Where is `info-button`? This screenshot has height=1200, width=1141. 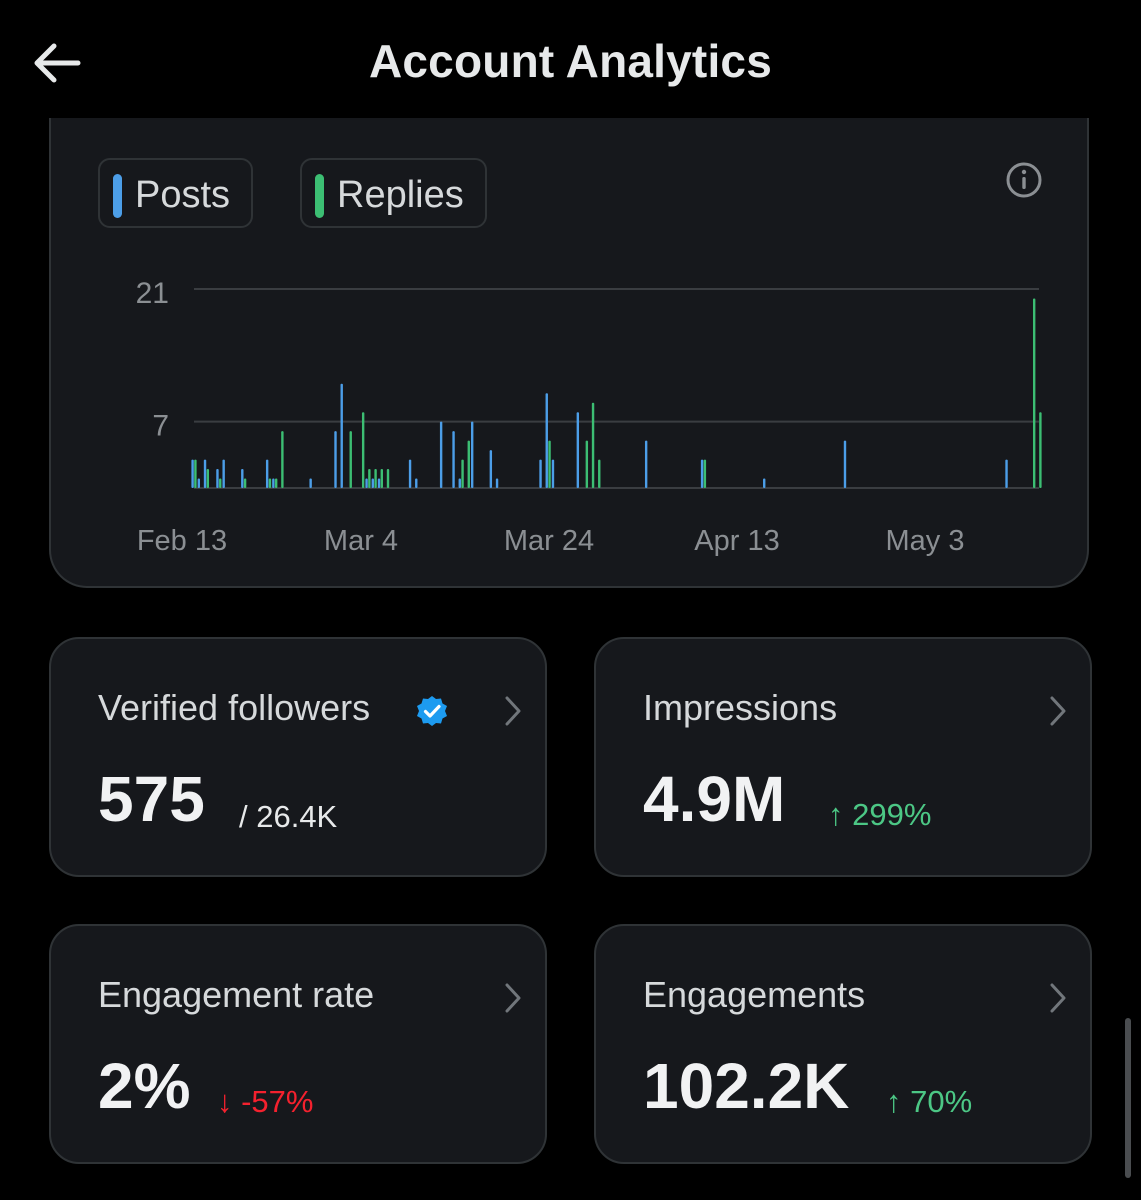
info-button is located at coordinates (1024, 180).